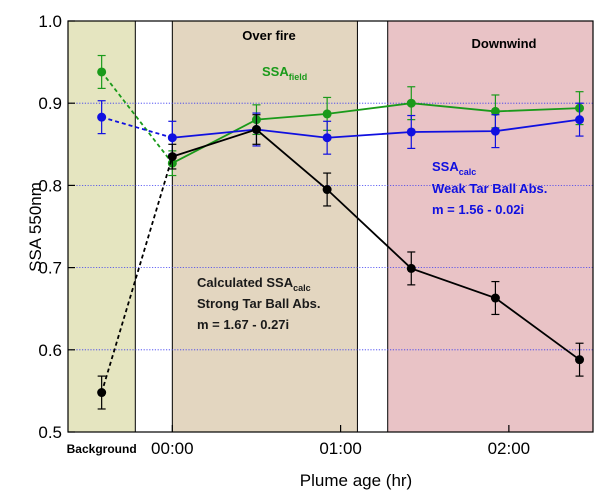  What do you see at coordinates (509, 448) in the screenshot?
I see `x-tick-label: 02:00` at bounding box center [509, 448].